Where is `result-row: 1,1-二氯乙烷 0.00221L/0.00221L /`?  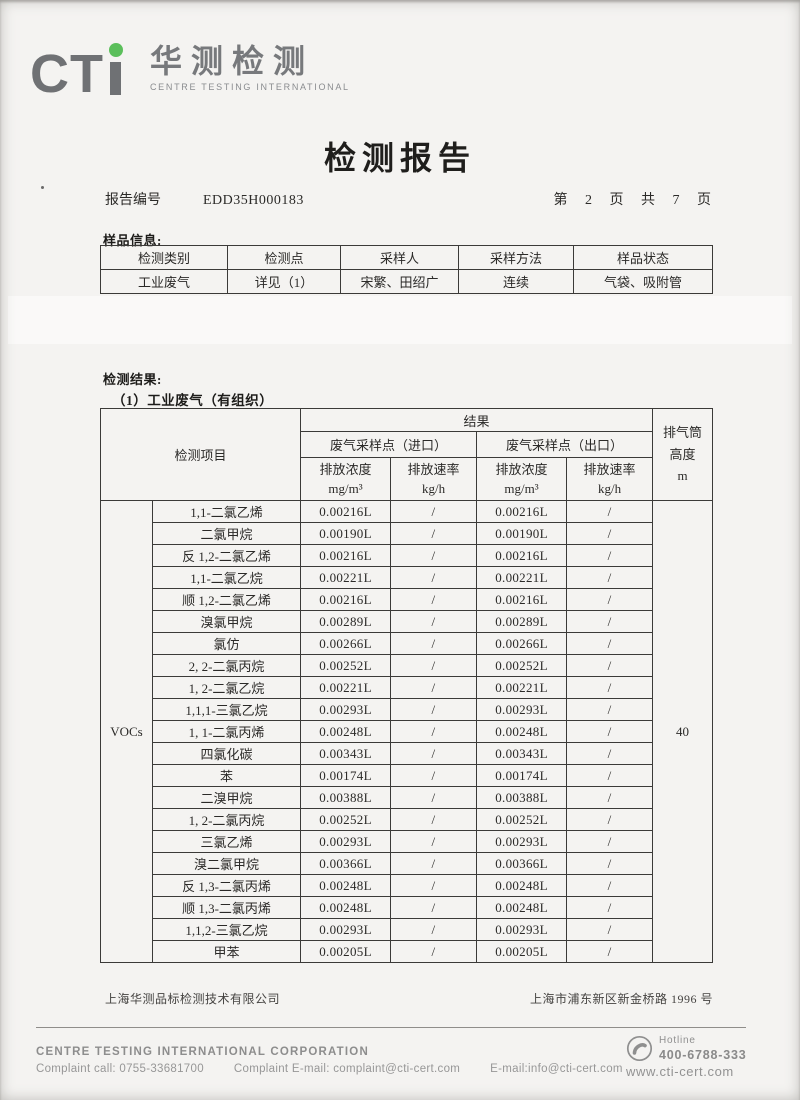 result-row: 1,1-二氯乙烷 0.00221L/0.00221L / is located at coordinates (407, 577).